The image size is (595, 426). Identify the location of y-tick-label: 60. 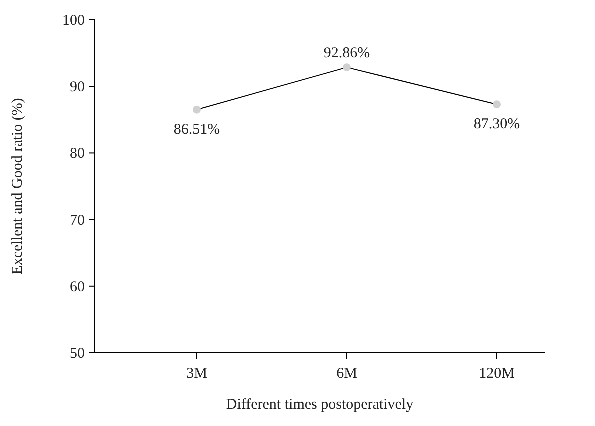
(77, 287).